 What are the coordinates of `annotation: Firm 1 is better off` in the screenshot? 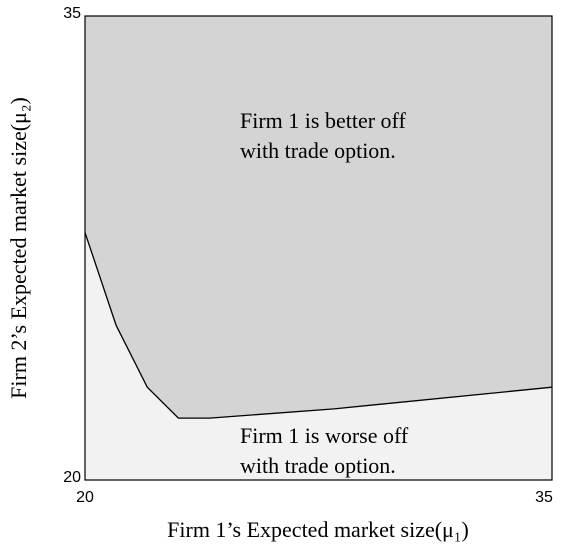 It's located at (323, 120).